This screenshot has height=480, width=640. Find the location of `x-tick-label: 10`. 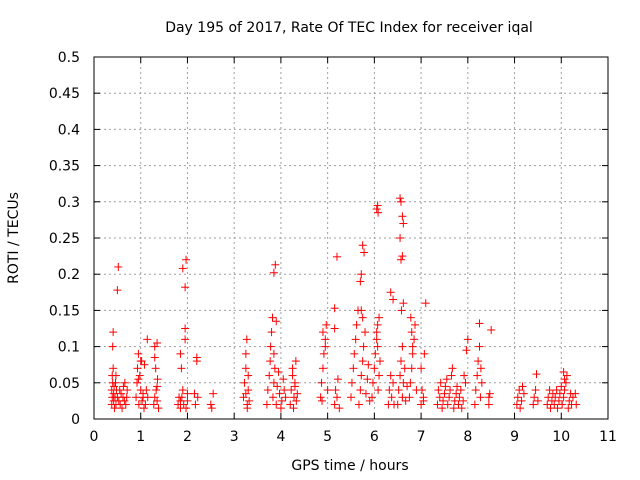

x-tick-label: 10 is located at coordinates (561, 437).